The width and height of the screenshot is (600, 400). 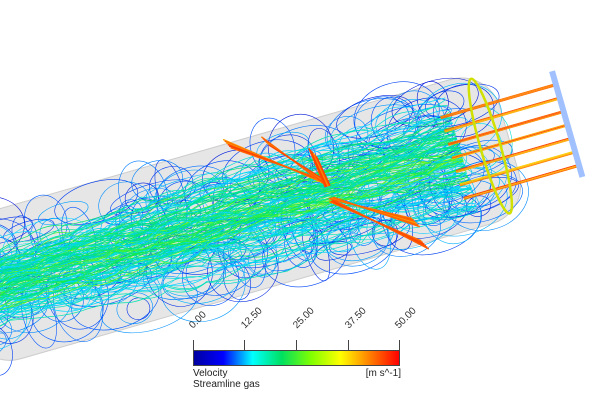 I want to click on legend-object: Streamline gas, so click(x=226, y=384).